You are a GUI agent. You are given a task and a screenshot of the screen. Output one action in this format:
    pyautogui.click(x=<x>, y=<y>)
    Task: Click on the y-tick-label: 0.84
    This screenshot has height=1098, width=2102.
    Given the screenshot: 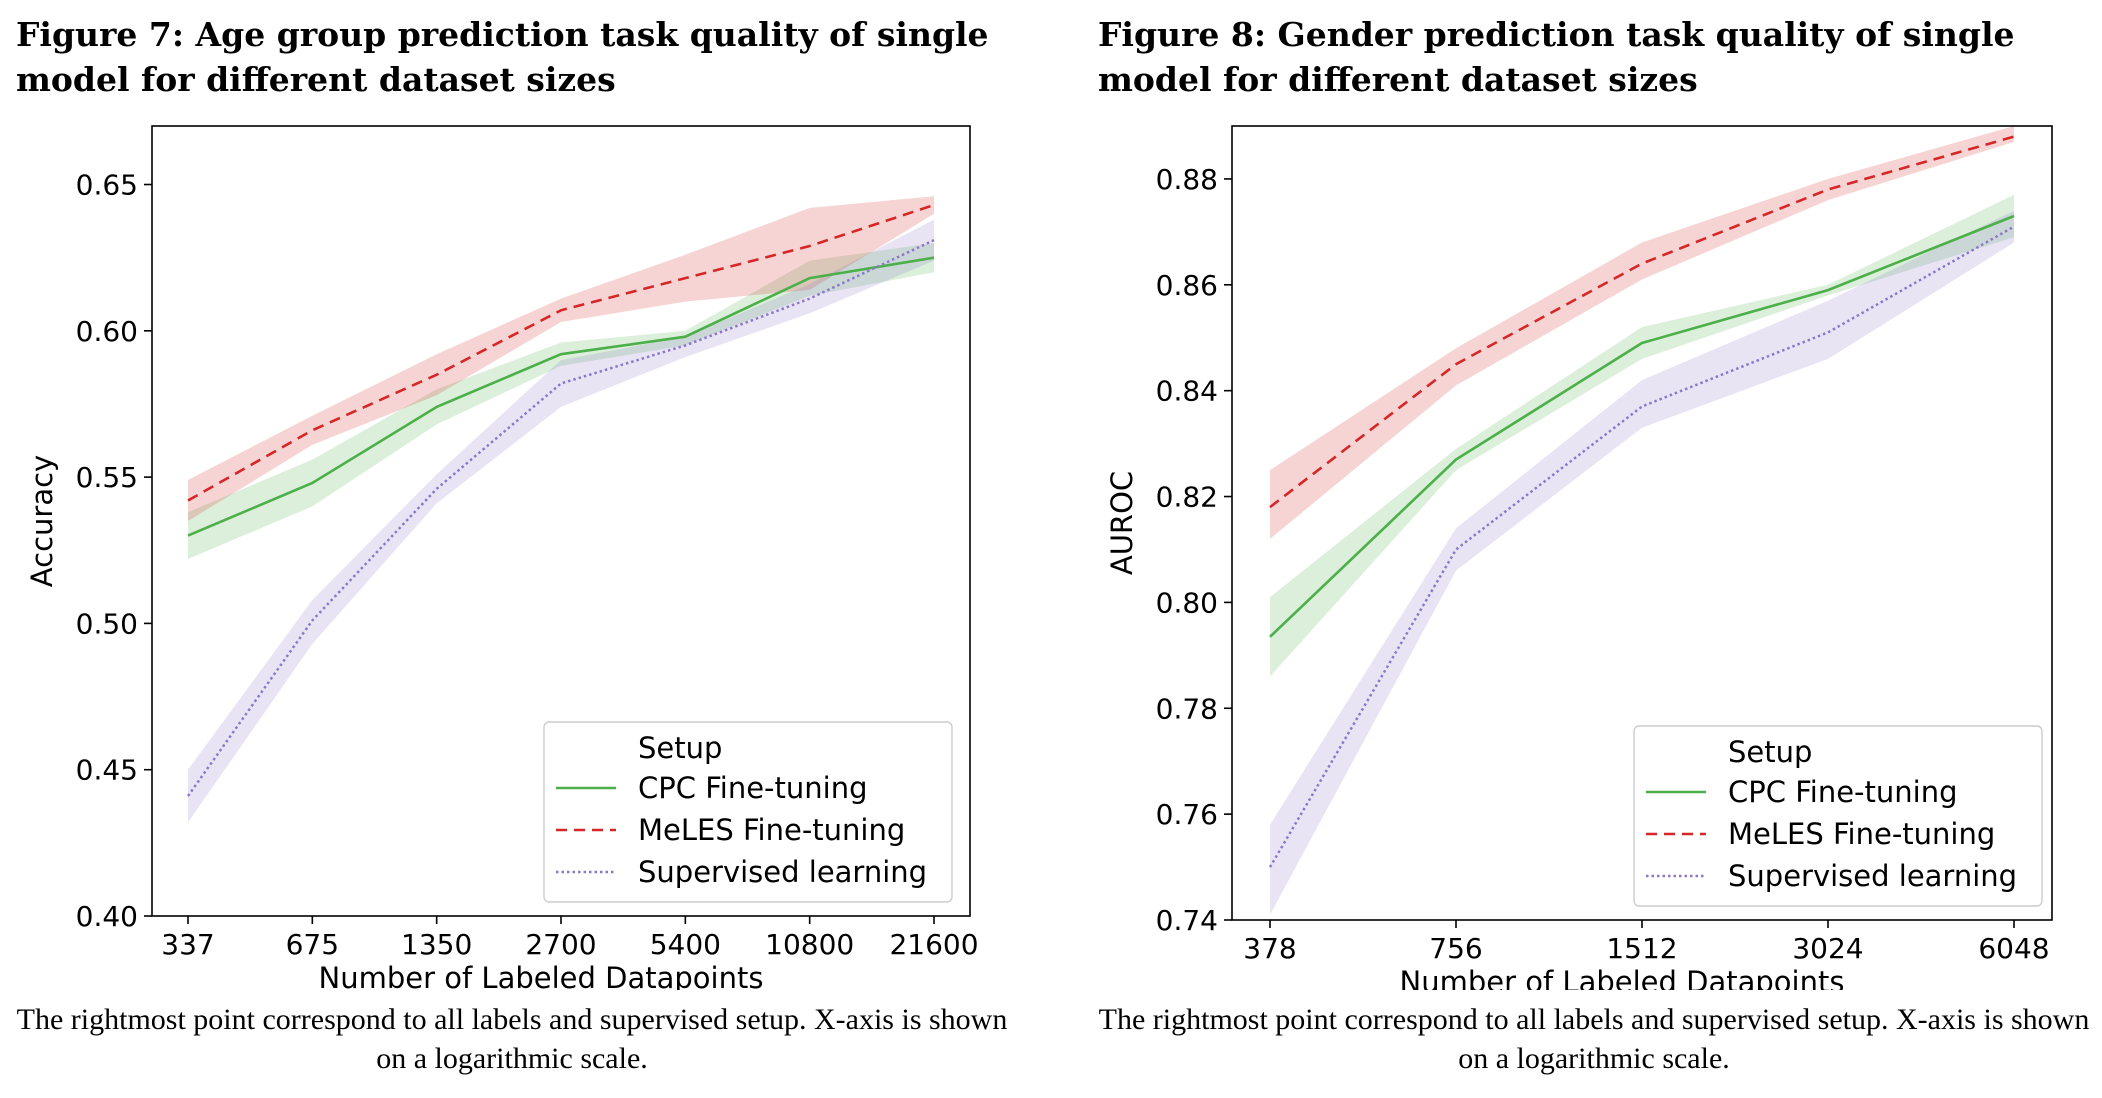 What is the action you would take?
    pyautogui.click(x=1187, y=391)
    